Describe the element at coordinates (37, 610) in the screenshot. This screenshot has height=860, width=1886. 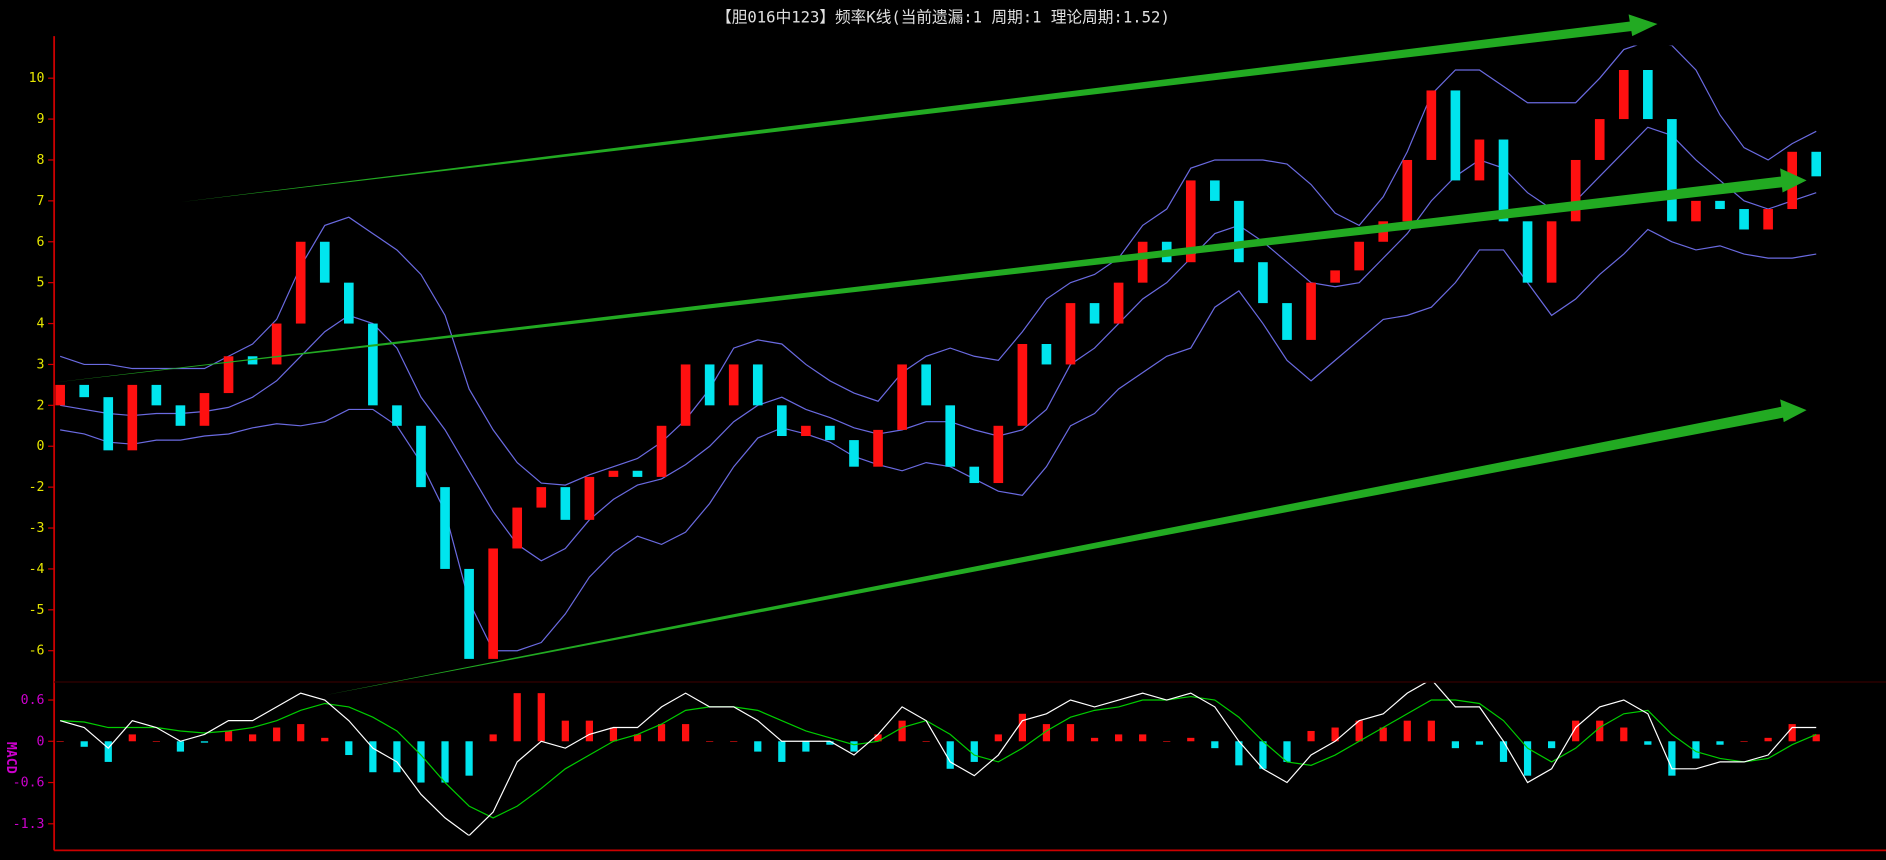
I see `y-tick-label: -5` at that location.